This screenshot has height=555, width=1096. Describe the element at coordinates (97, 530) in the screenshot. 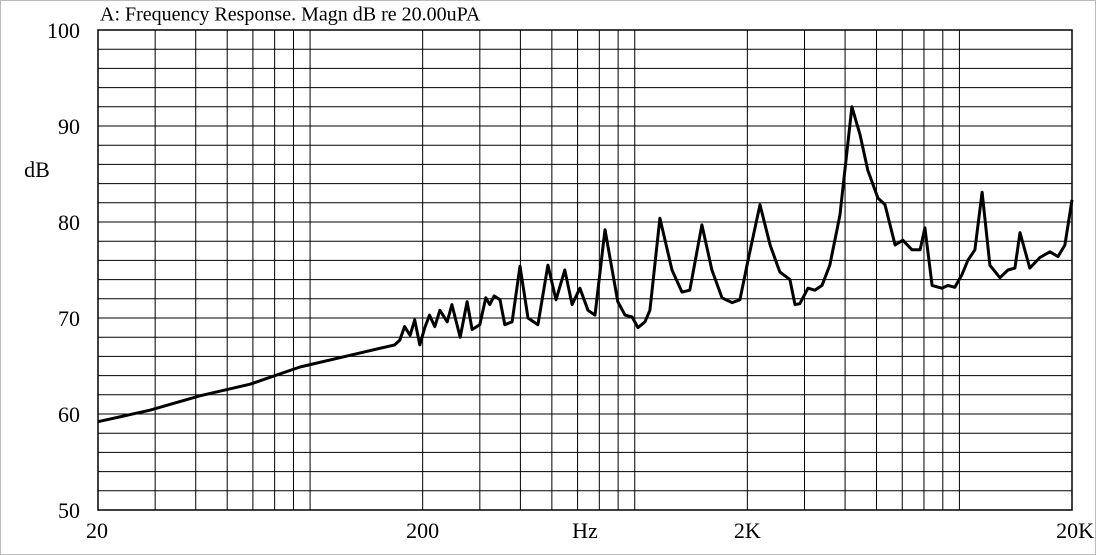

I see `x-tick-label: 20` at that location.